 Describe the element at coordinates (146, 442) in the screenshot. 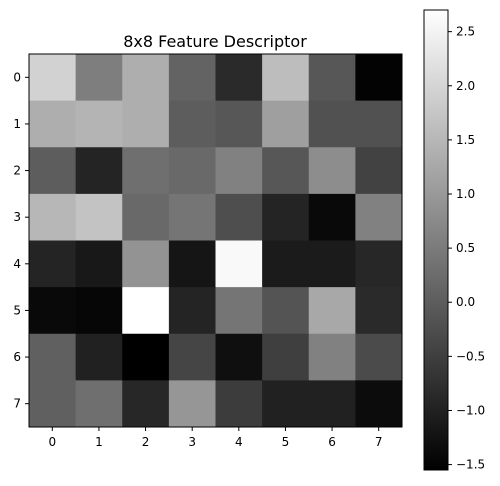

I see `x-tick-label: 2` at that location.